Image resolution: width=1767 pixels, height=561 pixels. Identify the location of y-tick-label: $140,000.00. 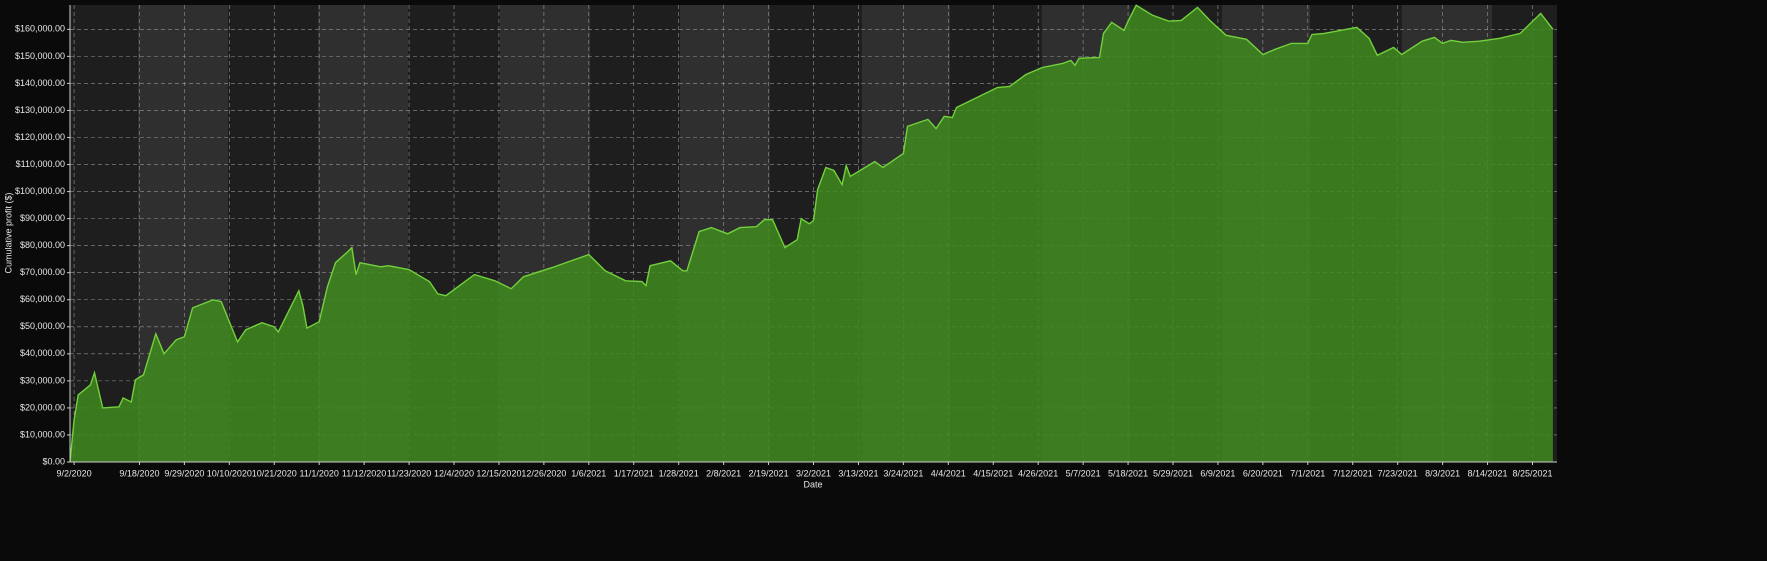
(40, 83).